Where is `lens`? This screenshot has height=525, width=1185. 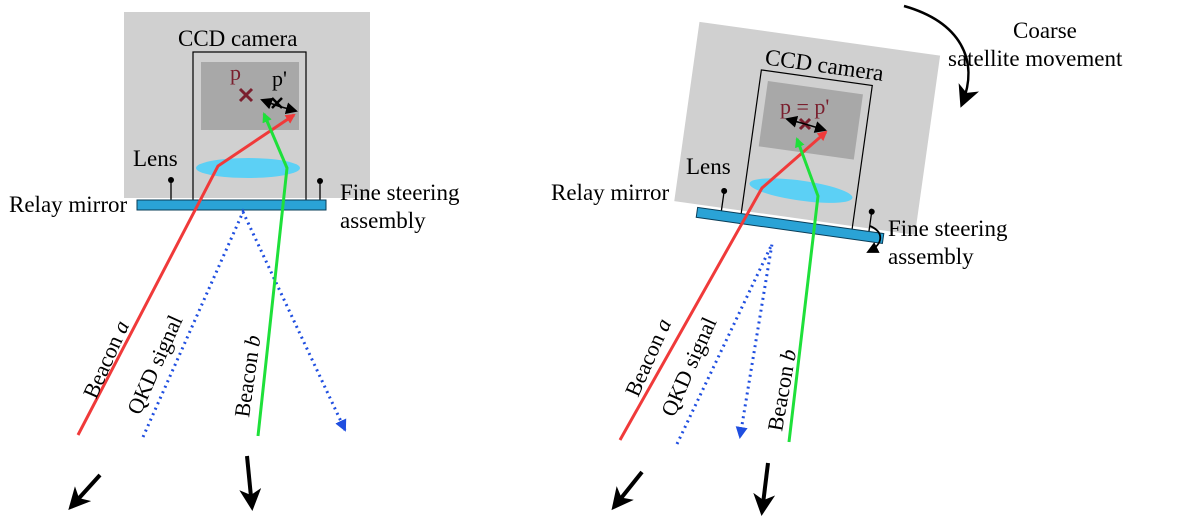
lens is located at coordinates (801, 190).